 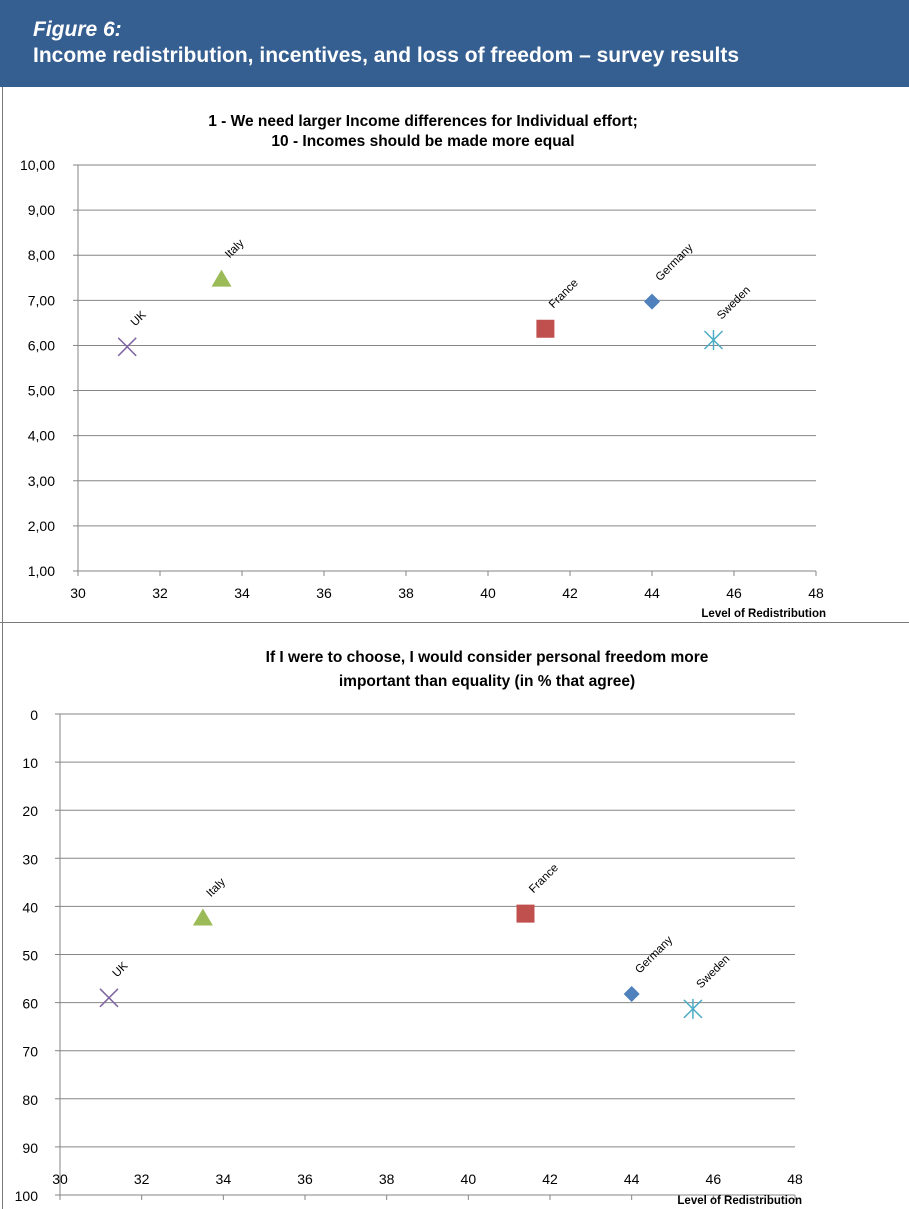 What do you see at coordinates (544, 879) in the screenshot?
I see `data-point-label: France` at bounding box center [544, 879].